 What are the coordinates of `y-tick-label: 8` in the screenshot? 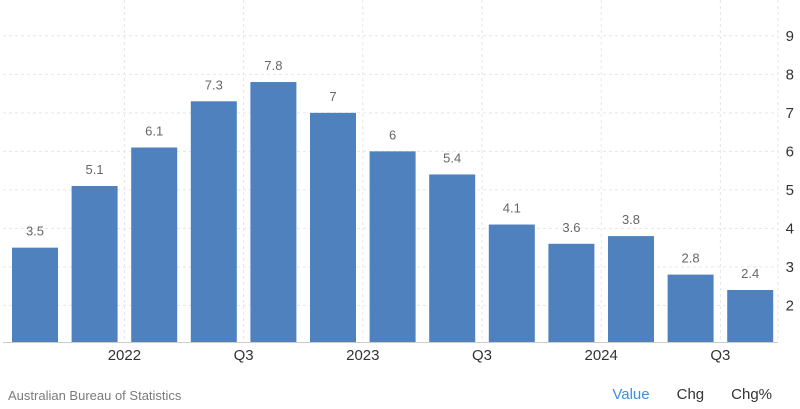 It's located at (790, 74).